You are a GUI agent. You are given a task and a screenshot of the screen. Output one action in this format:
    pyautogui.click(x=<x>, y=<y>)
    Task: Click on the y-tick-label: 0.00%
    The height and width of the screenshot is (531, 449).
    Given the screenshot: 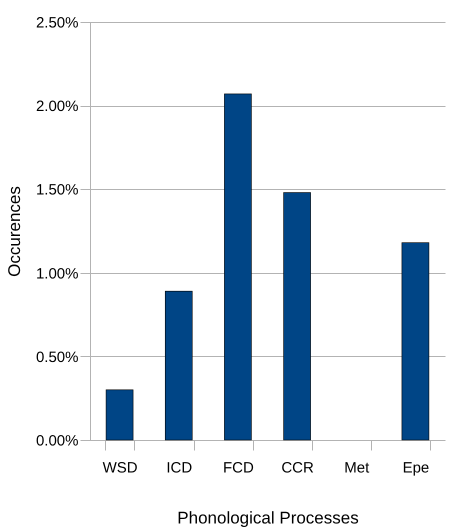 What is the action you would take?
    pyautogui.click(x=57, y=441)
    